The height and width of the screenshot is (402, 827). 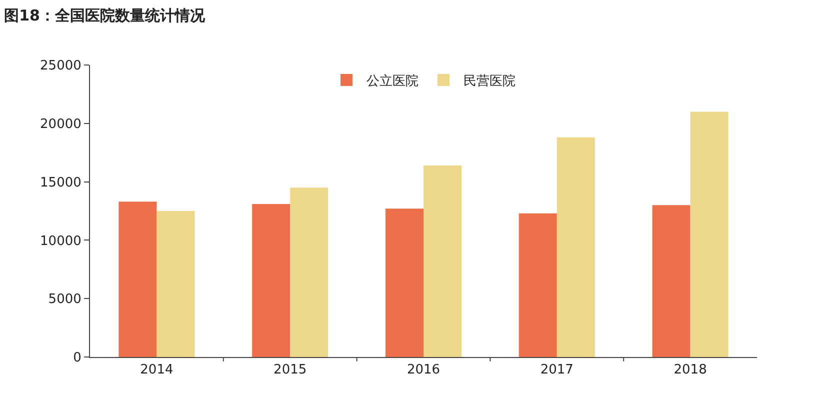 What do you see at coordinates (65, 300) in the screenshot?
I see `y-tick-label: 5000` at bounding box center [65, 300].